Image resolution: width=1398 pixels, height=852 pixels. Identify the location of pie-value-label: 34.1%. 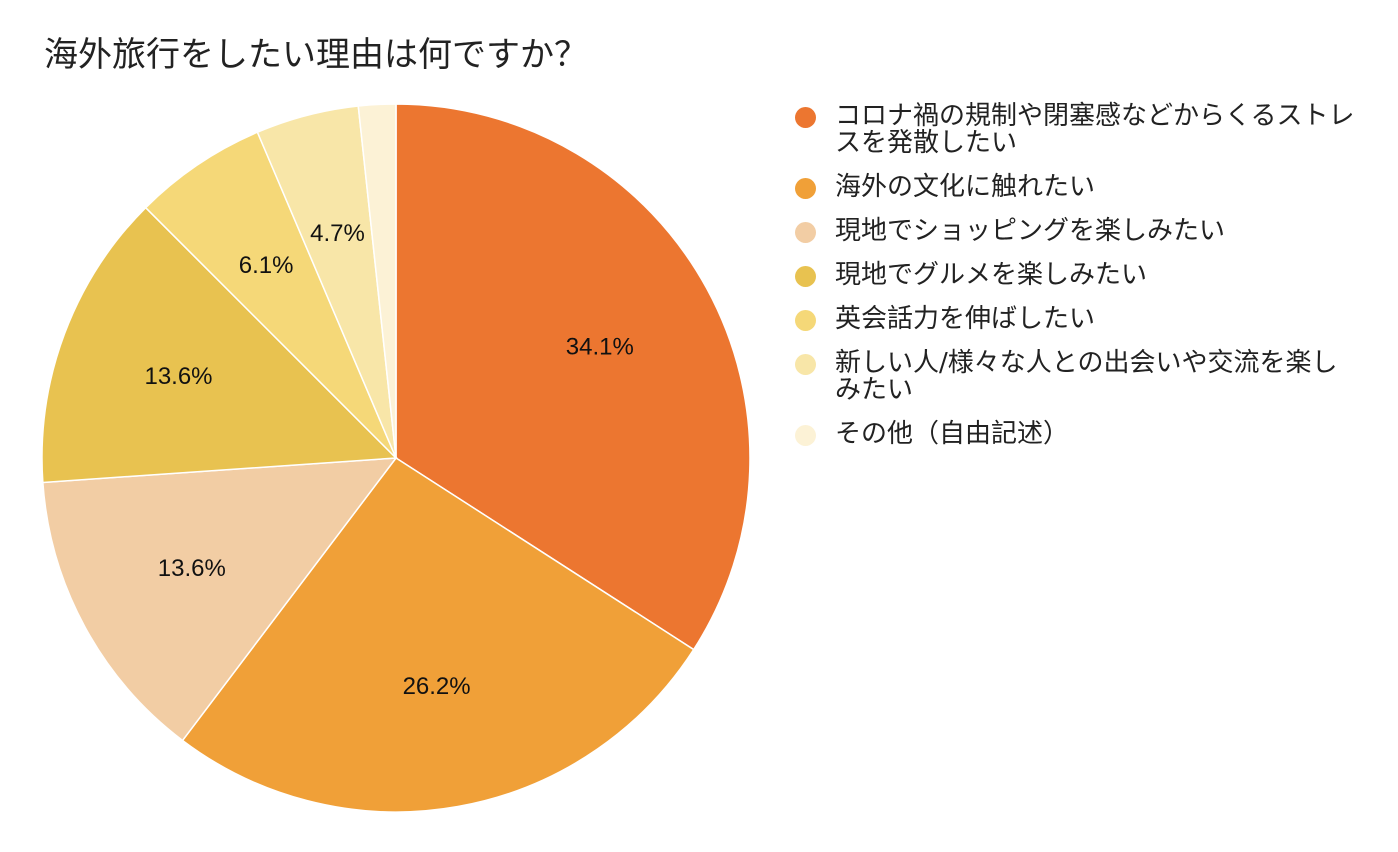
(600, 346).